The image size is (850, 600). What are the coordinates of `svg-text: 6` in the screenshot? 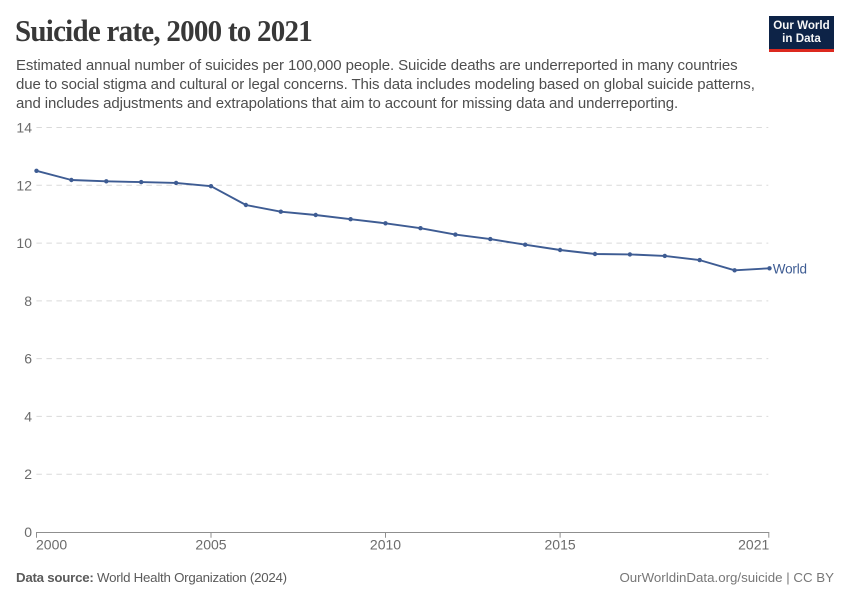 It's located at (28, 359).